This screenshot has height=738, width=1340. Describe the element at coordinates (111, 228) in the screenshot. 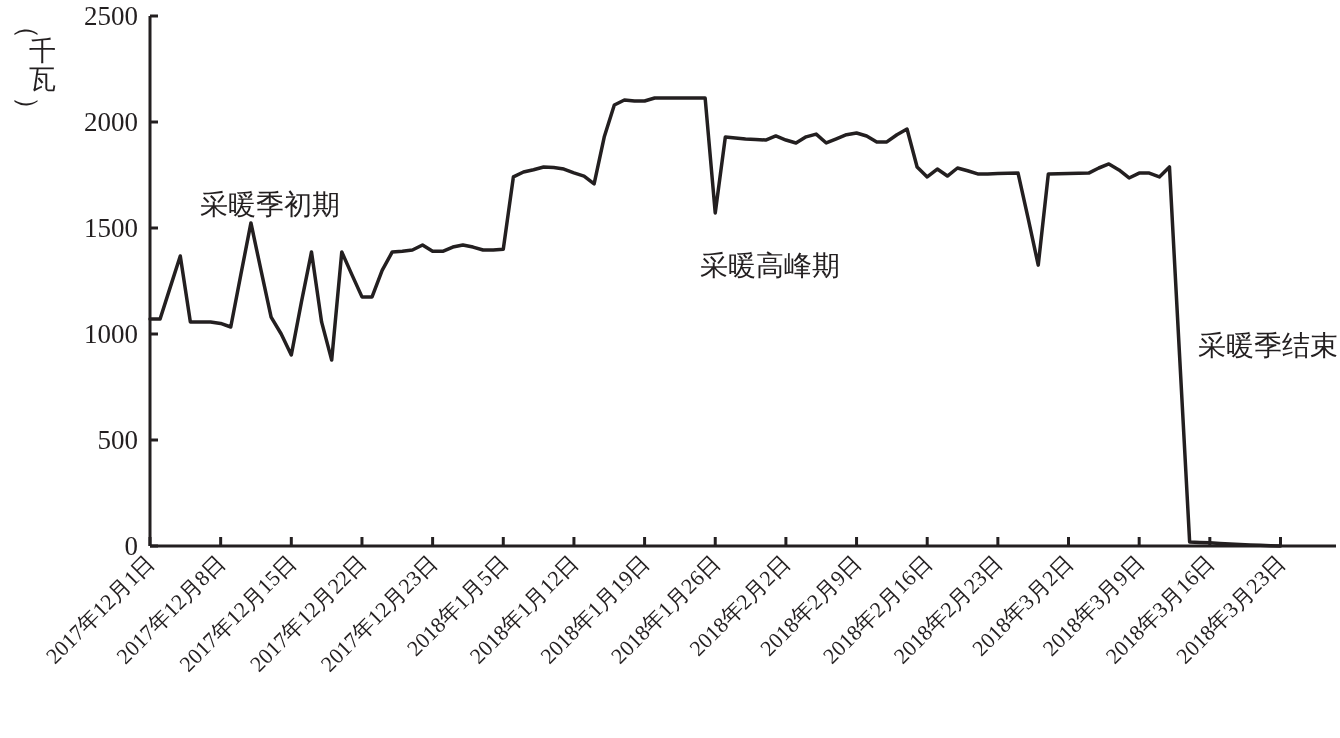

I see `y-tick-label: 1500` at that location.